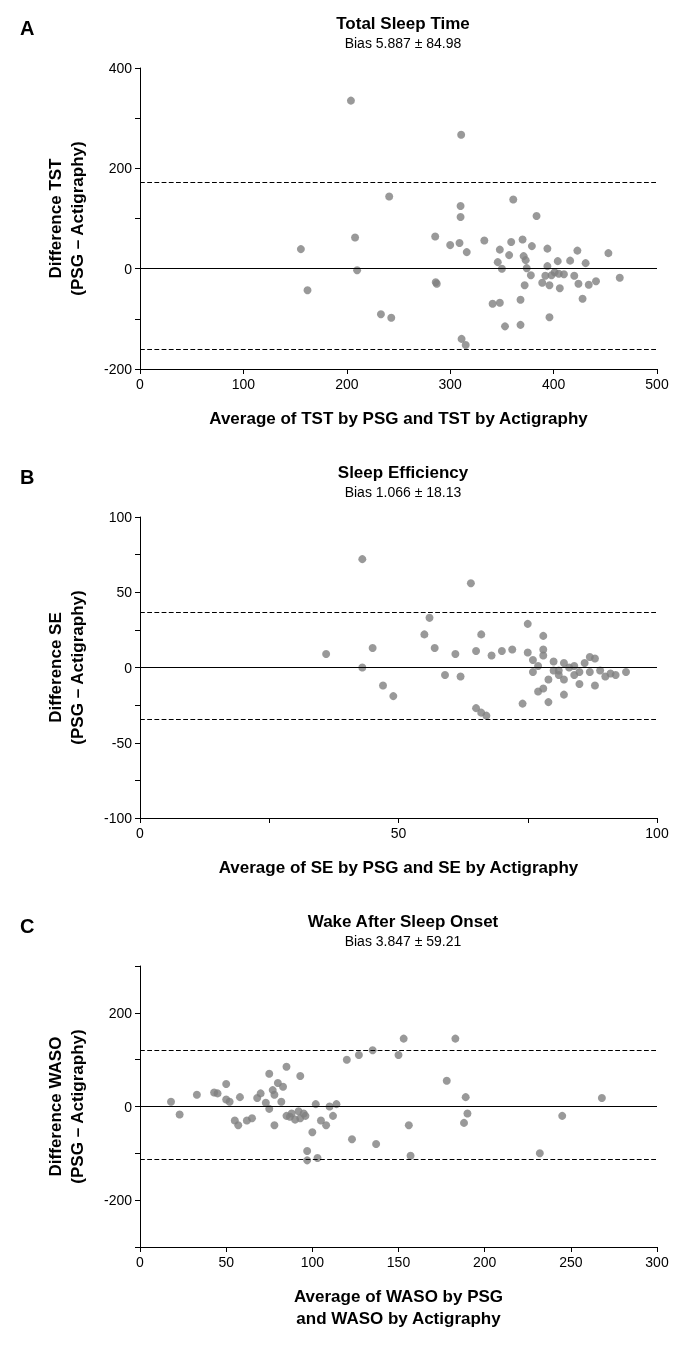  Describe the element at coordinates (124, 592) in the screenshot. I see `y-tick-label: 50` at that location.